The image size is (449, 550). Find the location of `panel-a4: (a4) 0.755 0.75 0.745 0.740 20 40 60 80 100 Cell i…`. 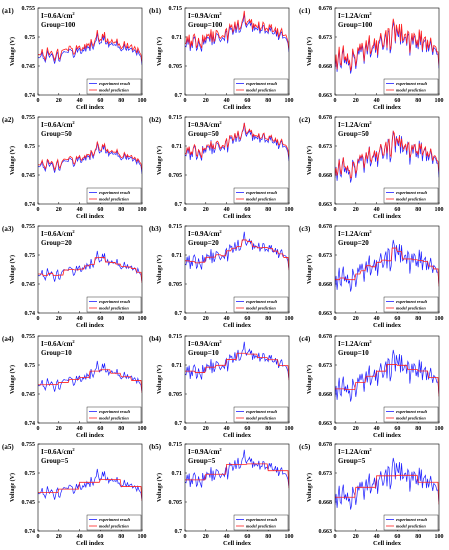

panel-a4: (a4) 0.755 0.75 0.745 0.740 20 40 60 80 100 Cell i… is located at coordinates (74, 386).